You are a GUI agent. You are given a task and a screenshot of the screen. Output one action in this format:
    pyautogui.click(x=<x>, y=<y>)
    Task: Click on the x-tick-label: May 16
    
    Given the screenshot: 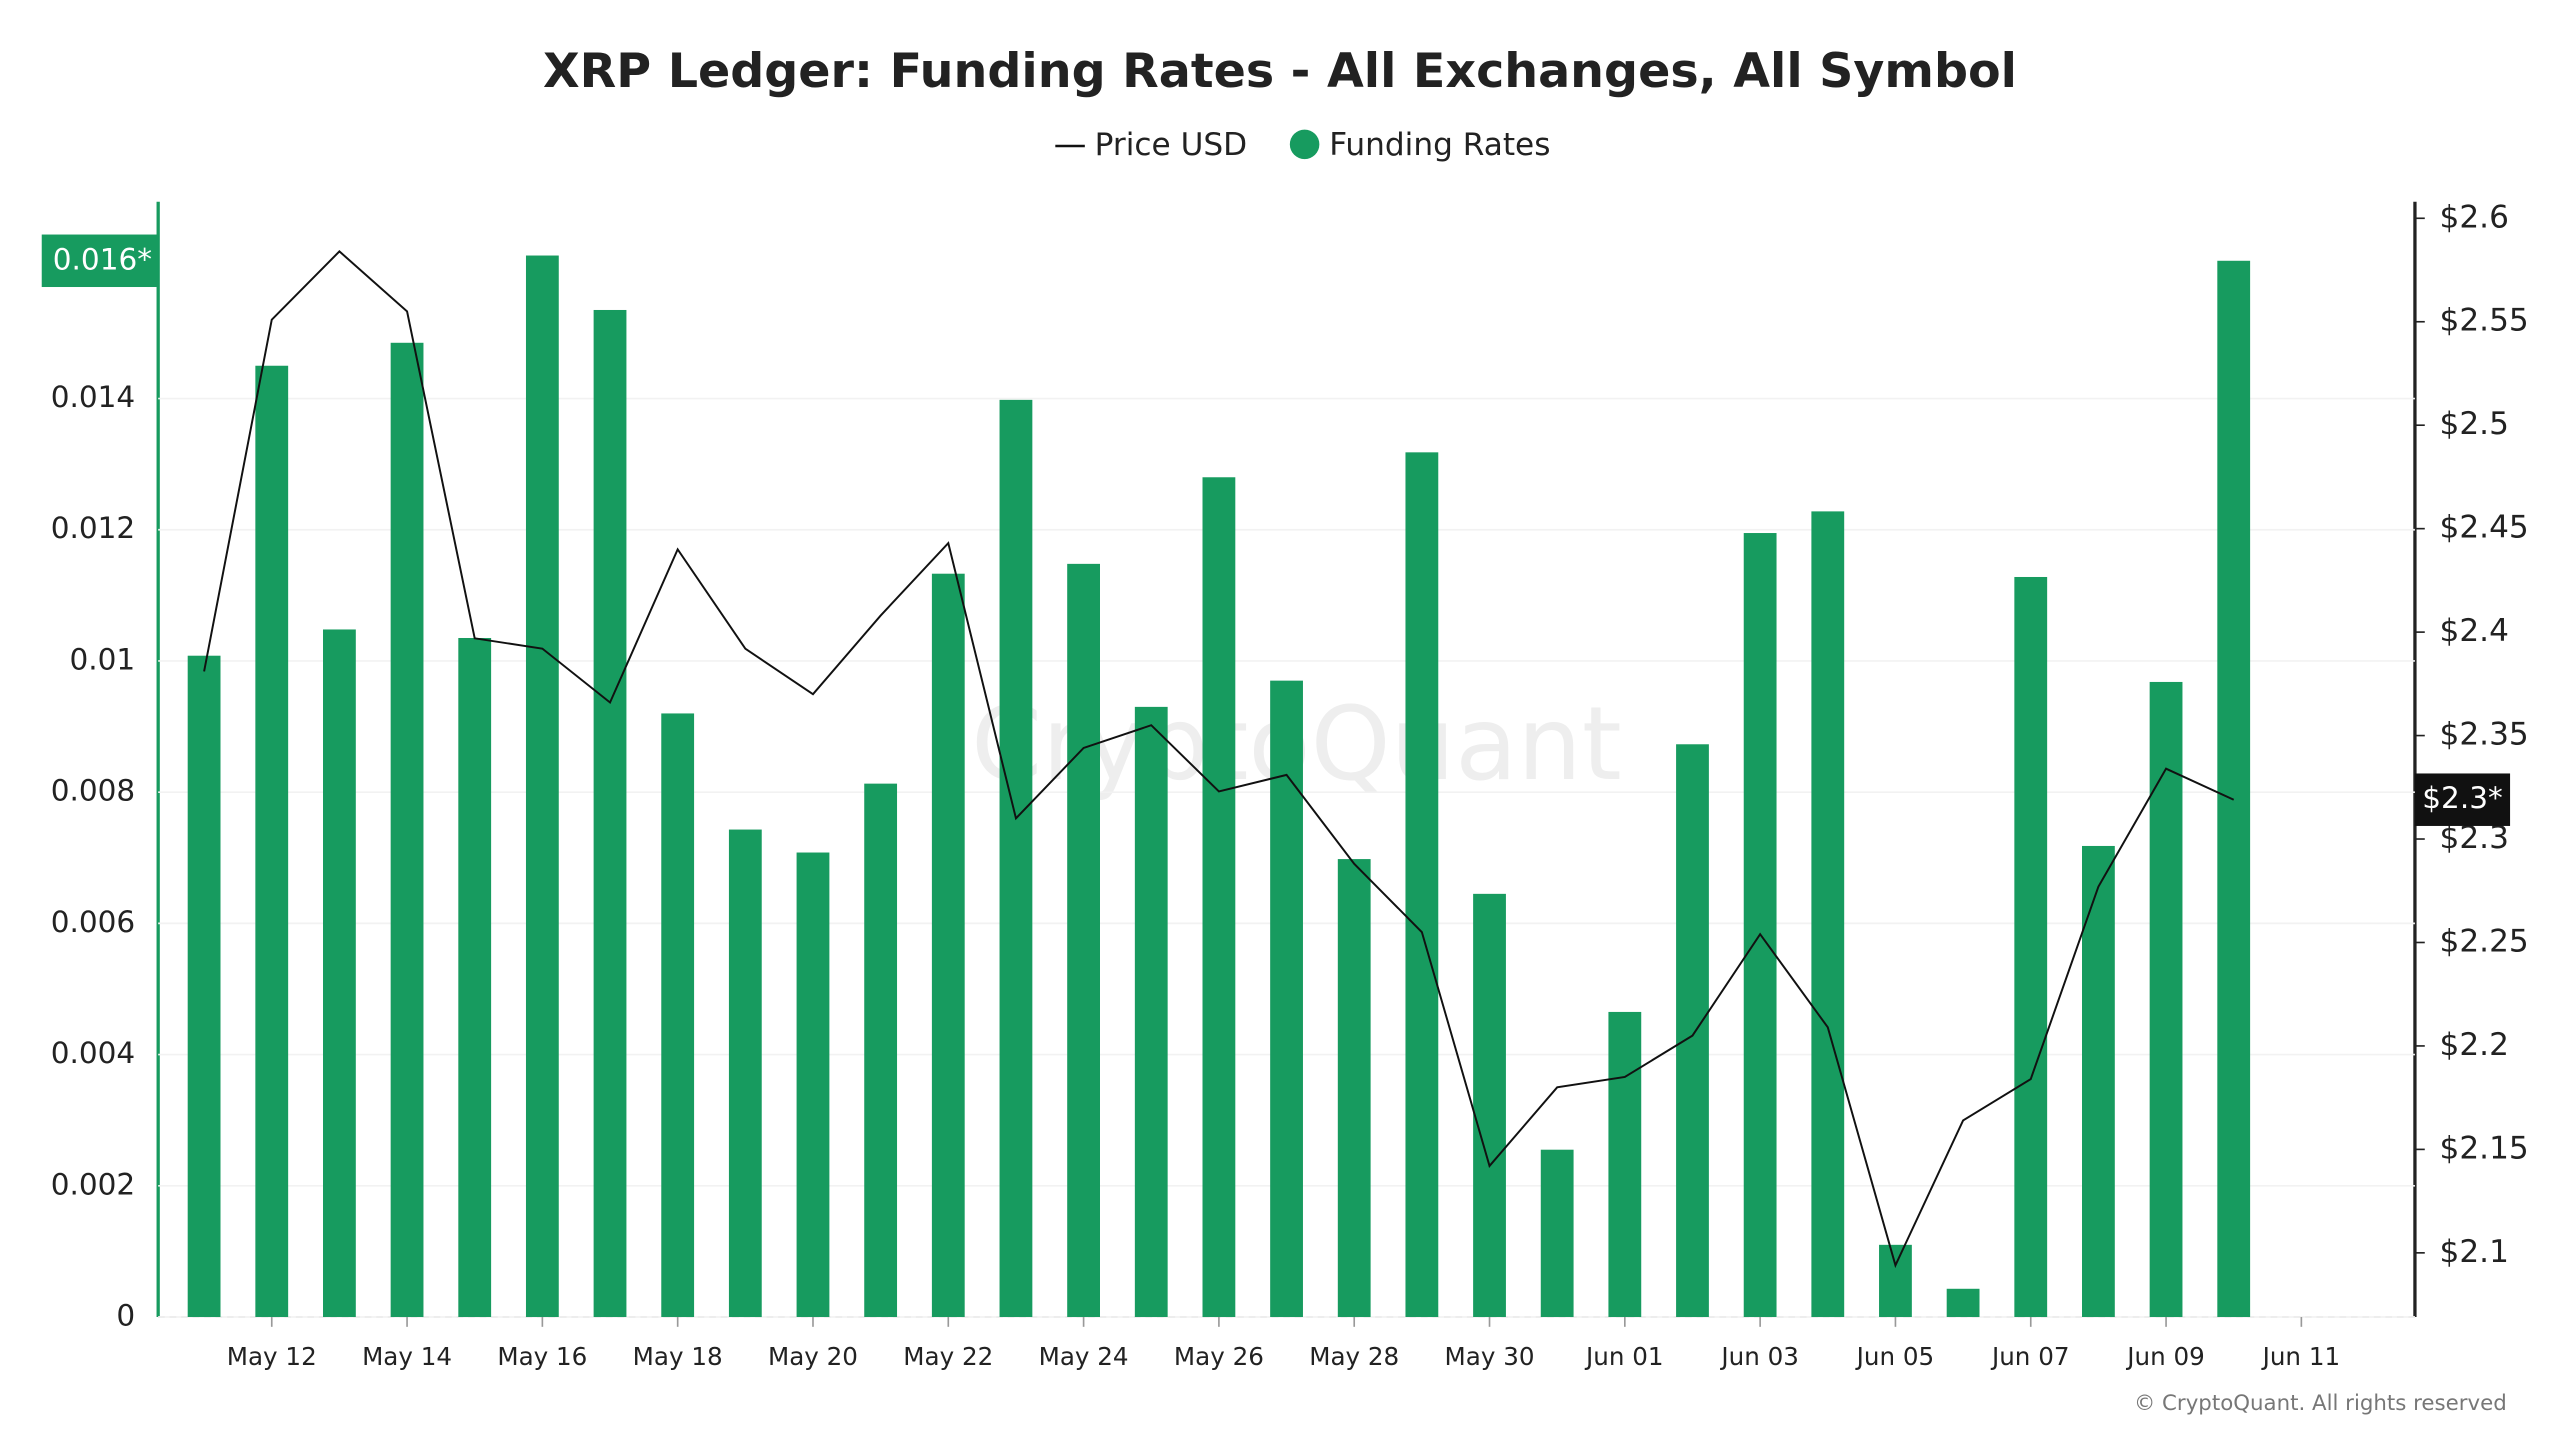 What is the action you would take?
    pyautogui.click(x=542, y=1356)
    